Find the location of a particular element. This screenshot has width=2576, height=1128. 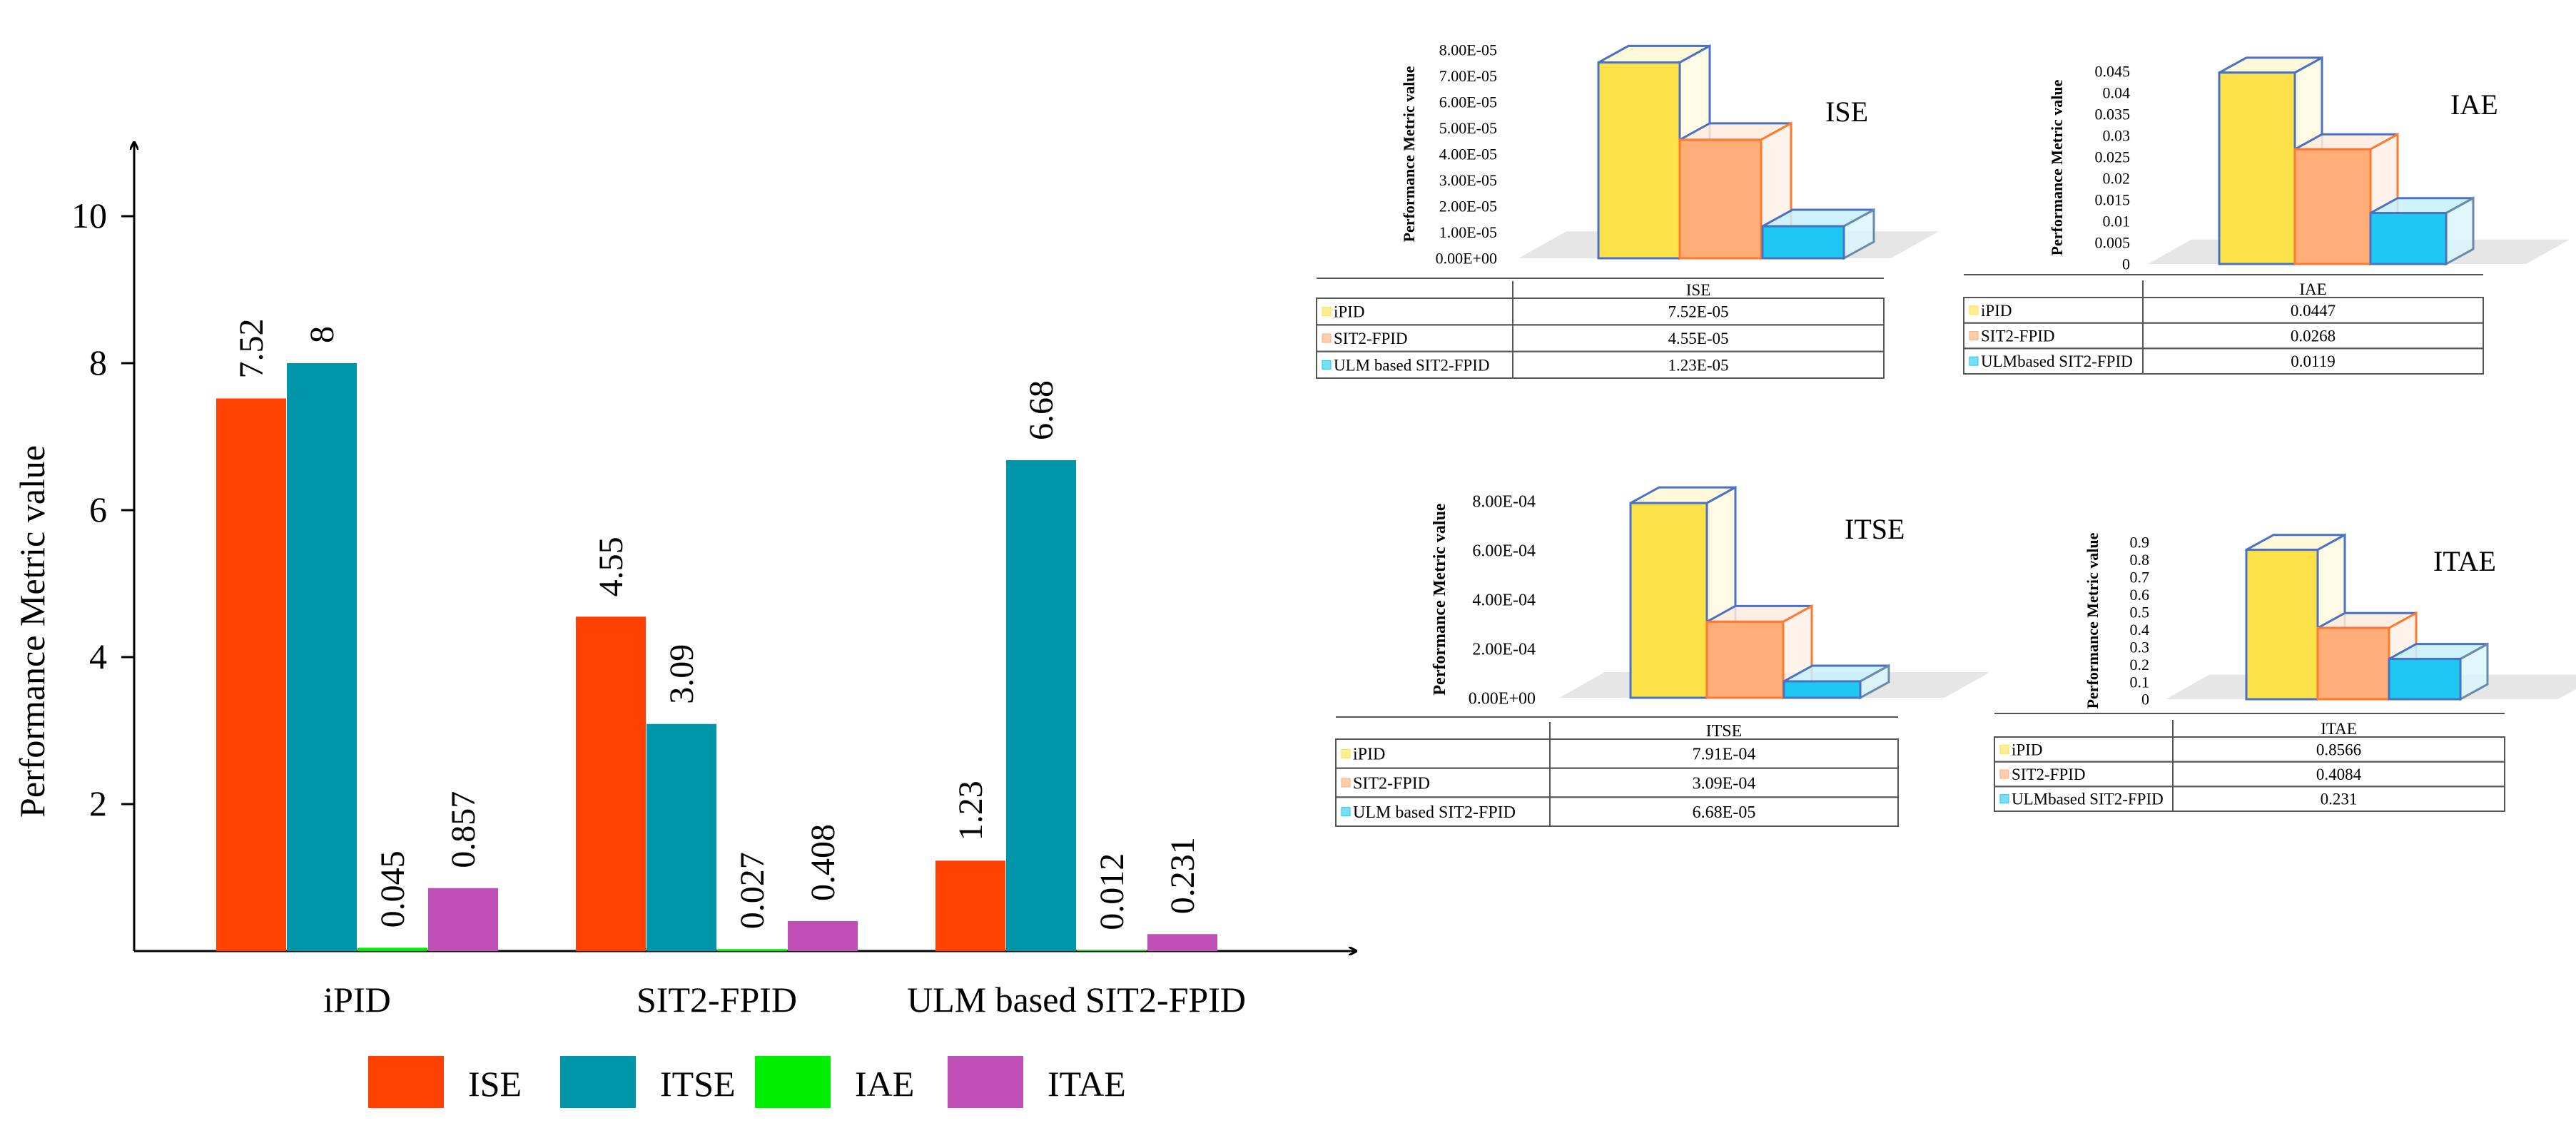

table-cell-value: 0.231 is located at coordinates (2339, 799).